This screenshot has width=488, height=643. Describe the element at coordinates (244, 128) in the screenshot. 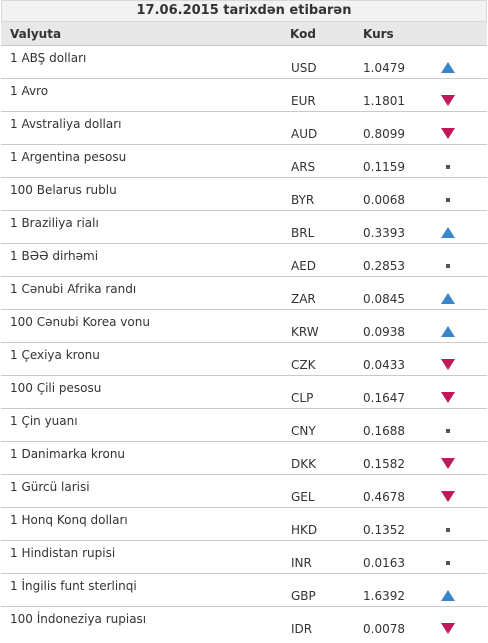

I see `table-row: 1 Avstraliya dolları AUD 0.8099` at that location.